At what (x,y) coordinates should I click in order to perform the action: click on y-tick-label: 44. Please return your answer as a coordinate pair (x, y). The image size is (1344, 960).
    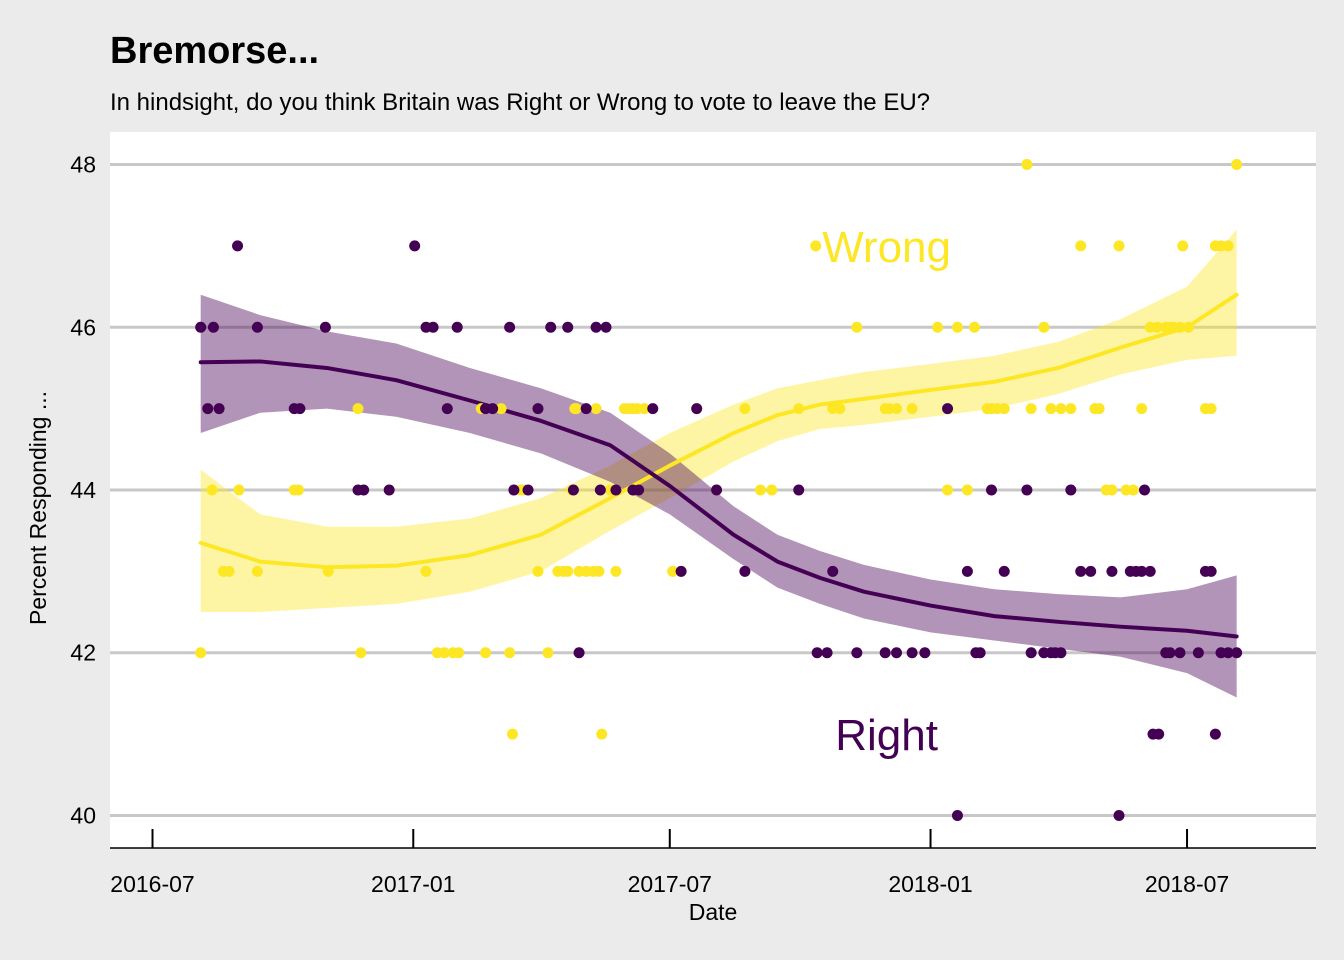
    Looking at the image, I should click on (83, 490).